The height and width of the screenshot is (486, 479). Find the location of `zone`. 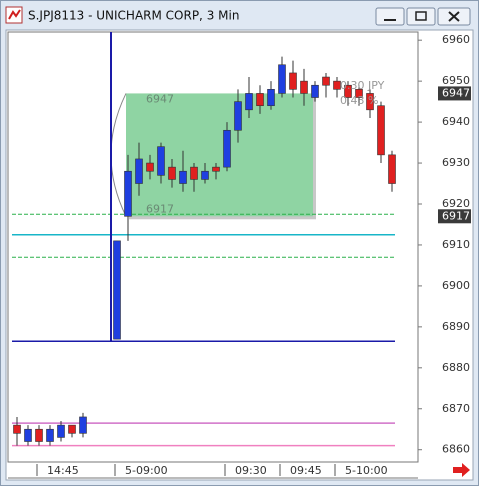

zone is located at coordinates (219, 155).